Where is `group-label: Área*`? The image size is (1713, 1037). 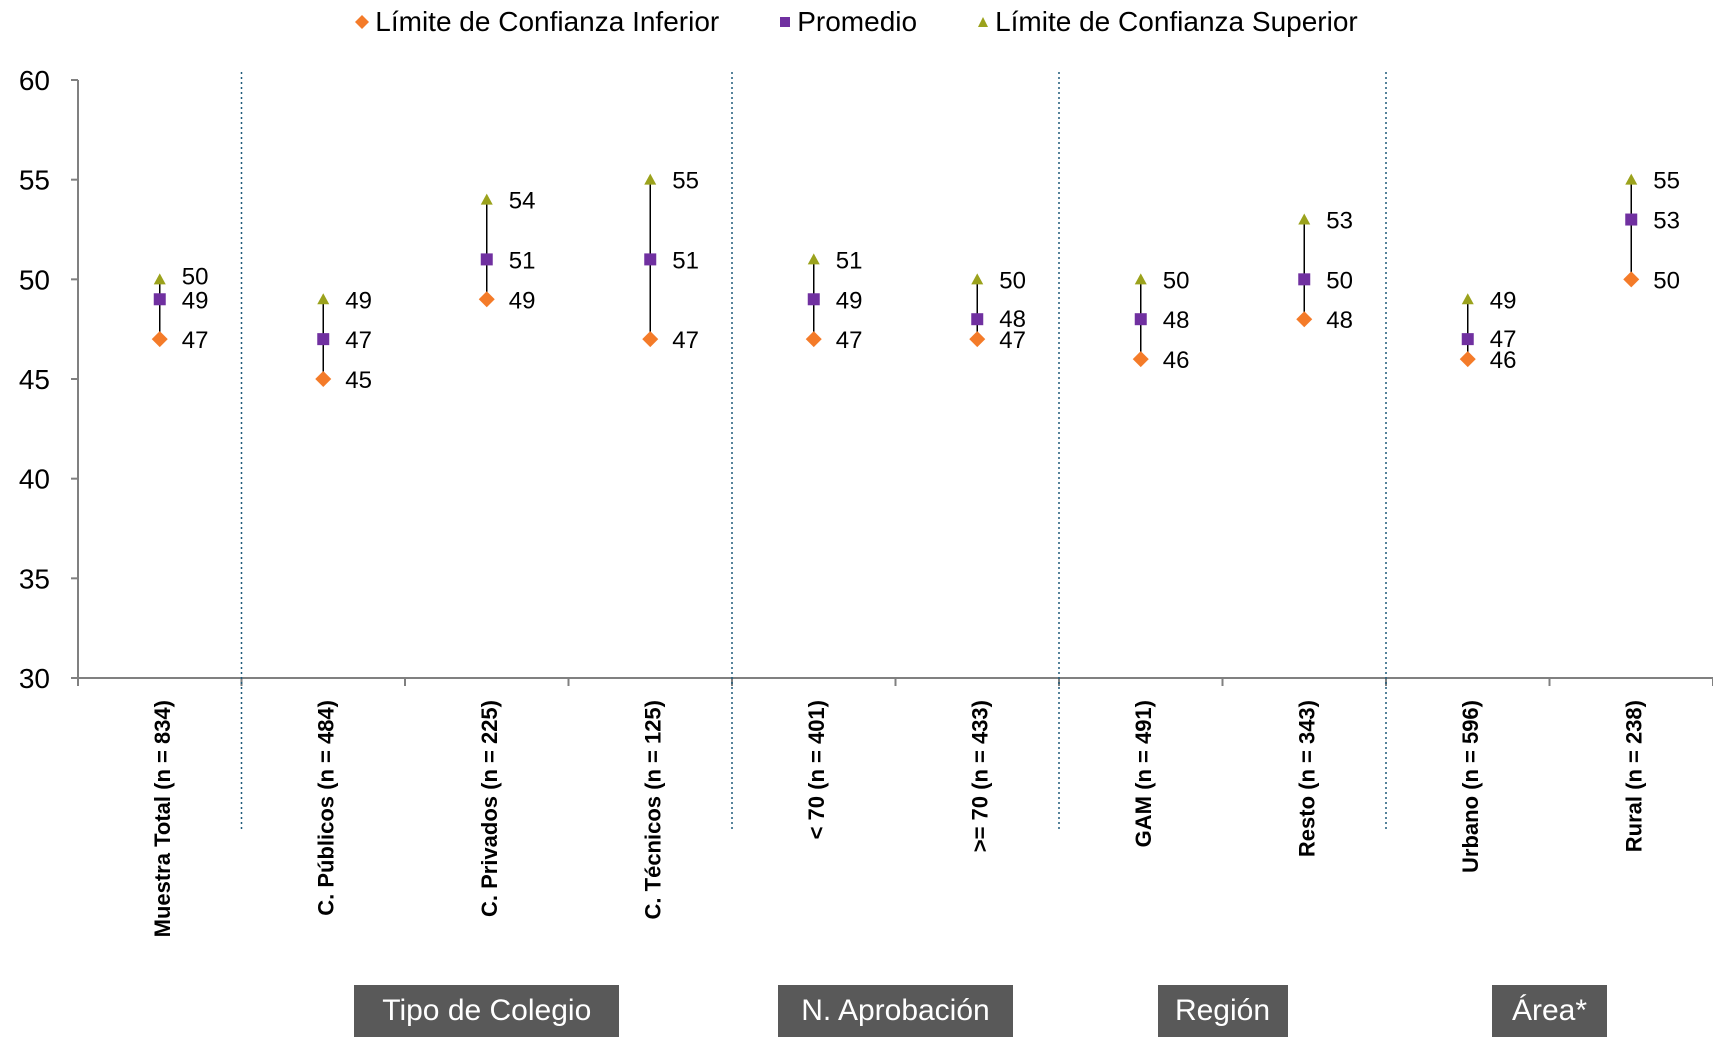
group-label: Área* is located at coordinates (1549, 1011).